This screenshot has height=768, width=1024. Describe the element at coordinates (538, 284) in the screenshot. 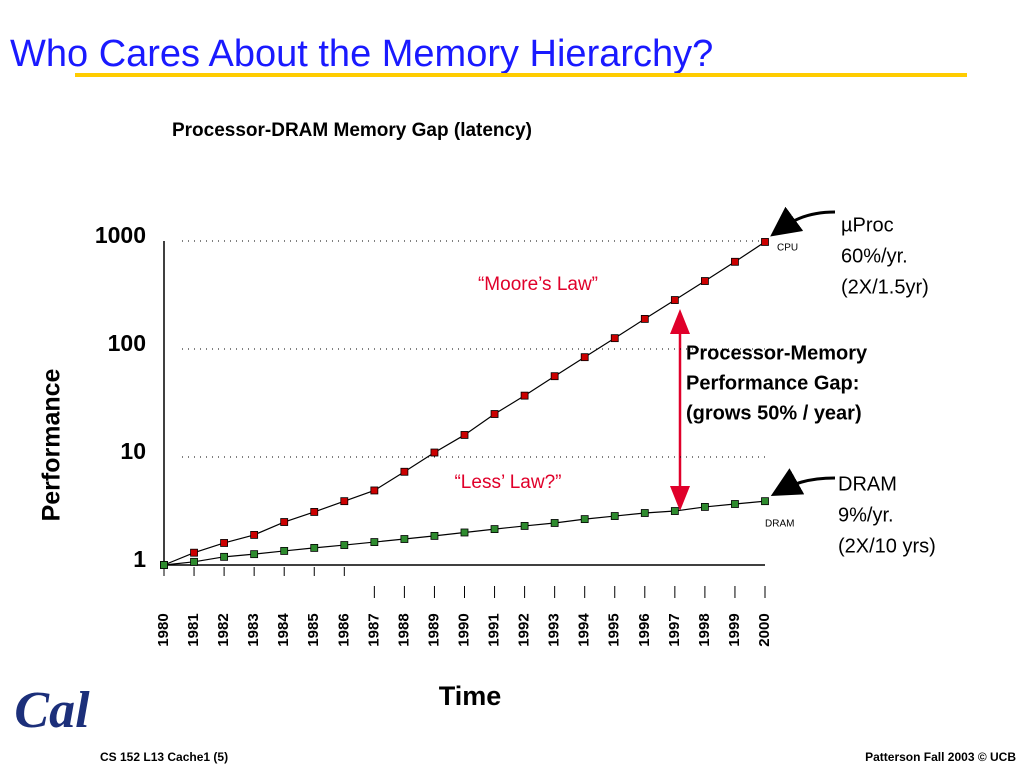

I see `moore-label: “Moore’s Law”` at that location.